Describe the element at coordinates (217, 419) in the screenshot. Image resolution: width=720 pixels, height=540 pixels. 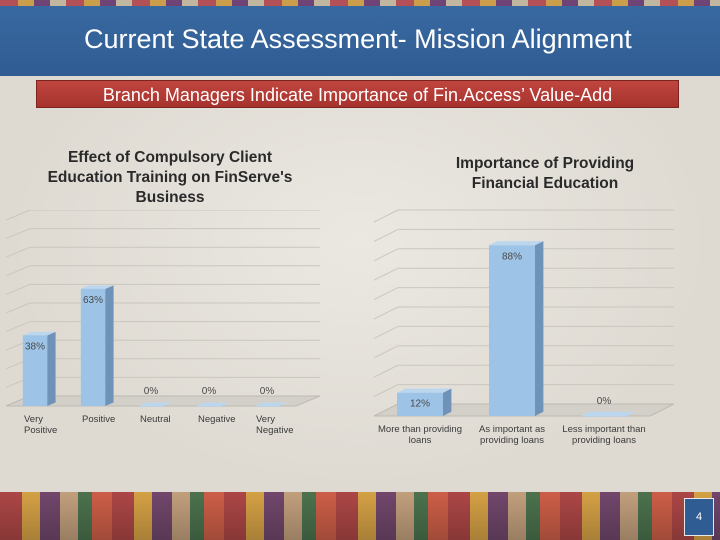
I see `chart1-category-label: Negative` at that location.